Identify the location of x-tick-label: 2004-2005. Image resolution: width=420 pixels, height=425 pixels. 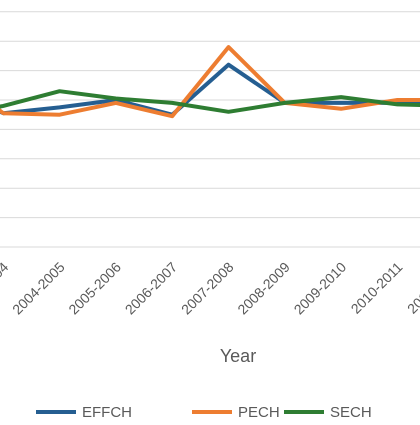
(38, 288).